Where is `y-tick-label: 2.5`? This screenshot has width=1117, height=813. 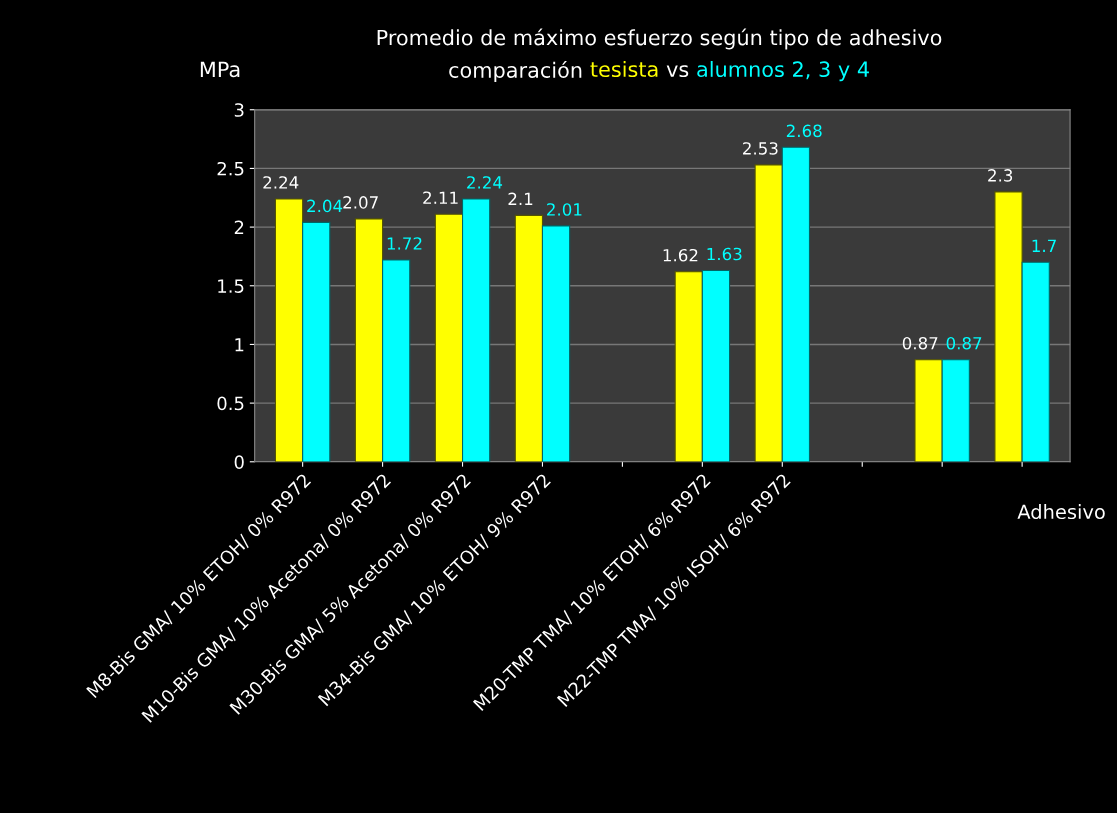 y-tick-label: 2.5 is located at coordinates (230, 168).